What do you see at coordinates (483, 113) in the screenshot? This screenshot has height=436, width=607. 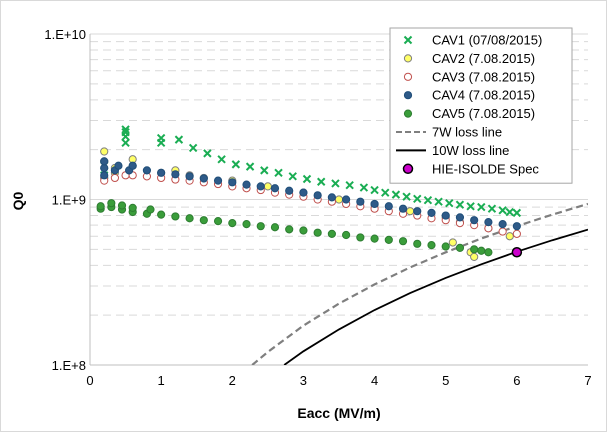 I see `legend-label-cav5-7-08-2015: CAV5 (7.08.2015)` at bounding box center [483, 113].